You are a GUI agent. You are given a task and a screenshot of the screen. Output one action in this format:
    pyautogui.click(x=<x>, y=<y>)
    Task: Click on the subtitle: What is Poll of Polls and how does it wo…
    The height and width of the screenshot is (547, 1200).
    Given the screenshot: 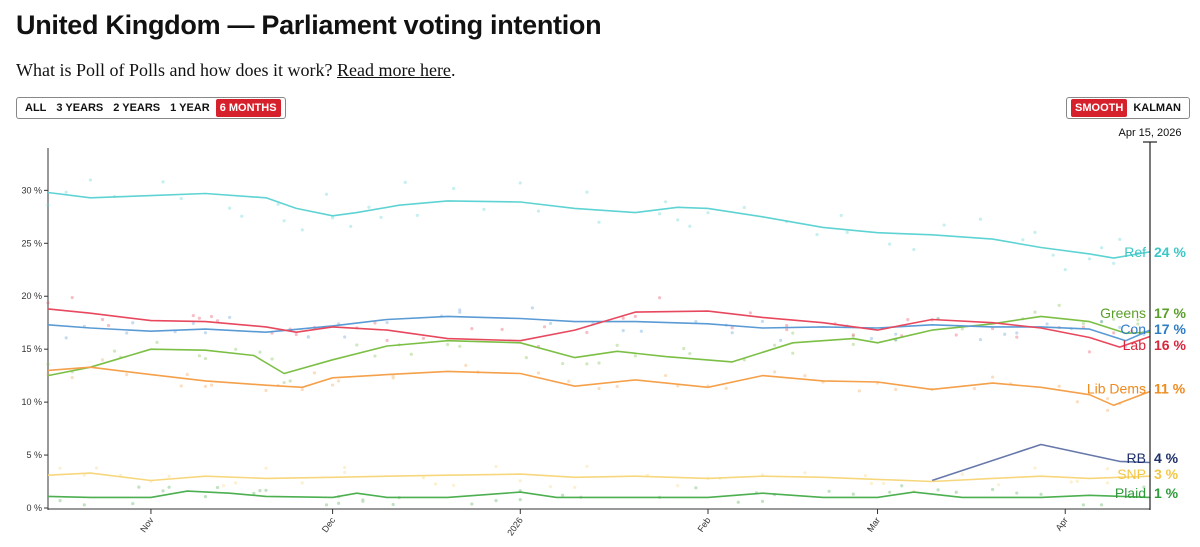 What is the action you would take?
    pyautogui.click(x=235, y=70)
    